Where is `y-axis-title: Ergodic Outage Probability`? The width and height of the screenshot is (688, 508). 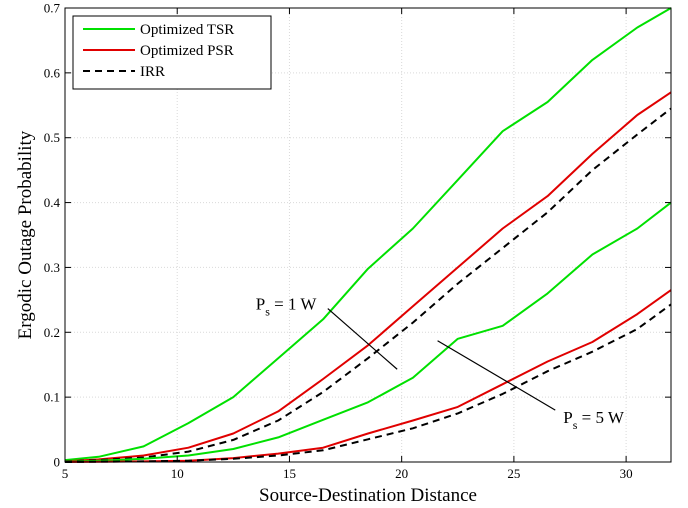
y-axis-title: Ergodic Outage Probability is located at coordinates (25, 234).